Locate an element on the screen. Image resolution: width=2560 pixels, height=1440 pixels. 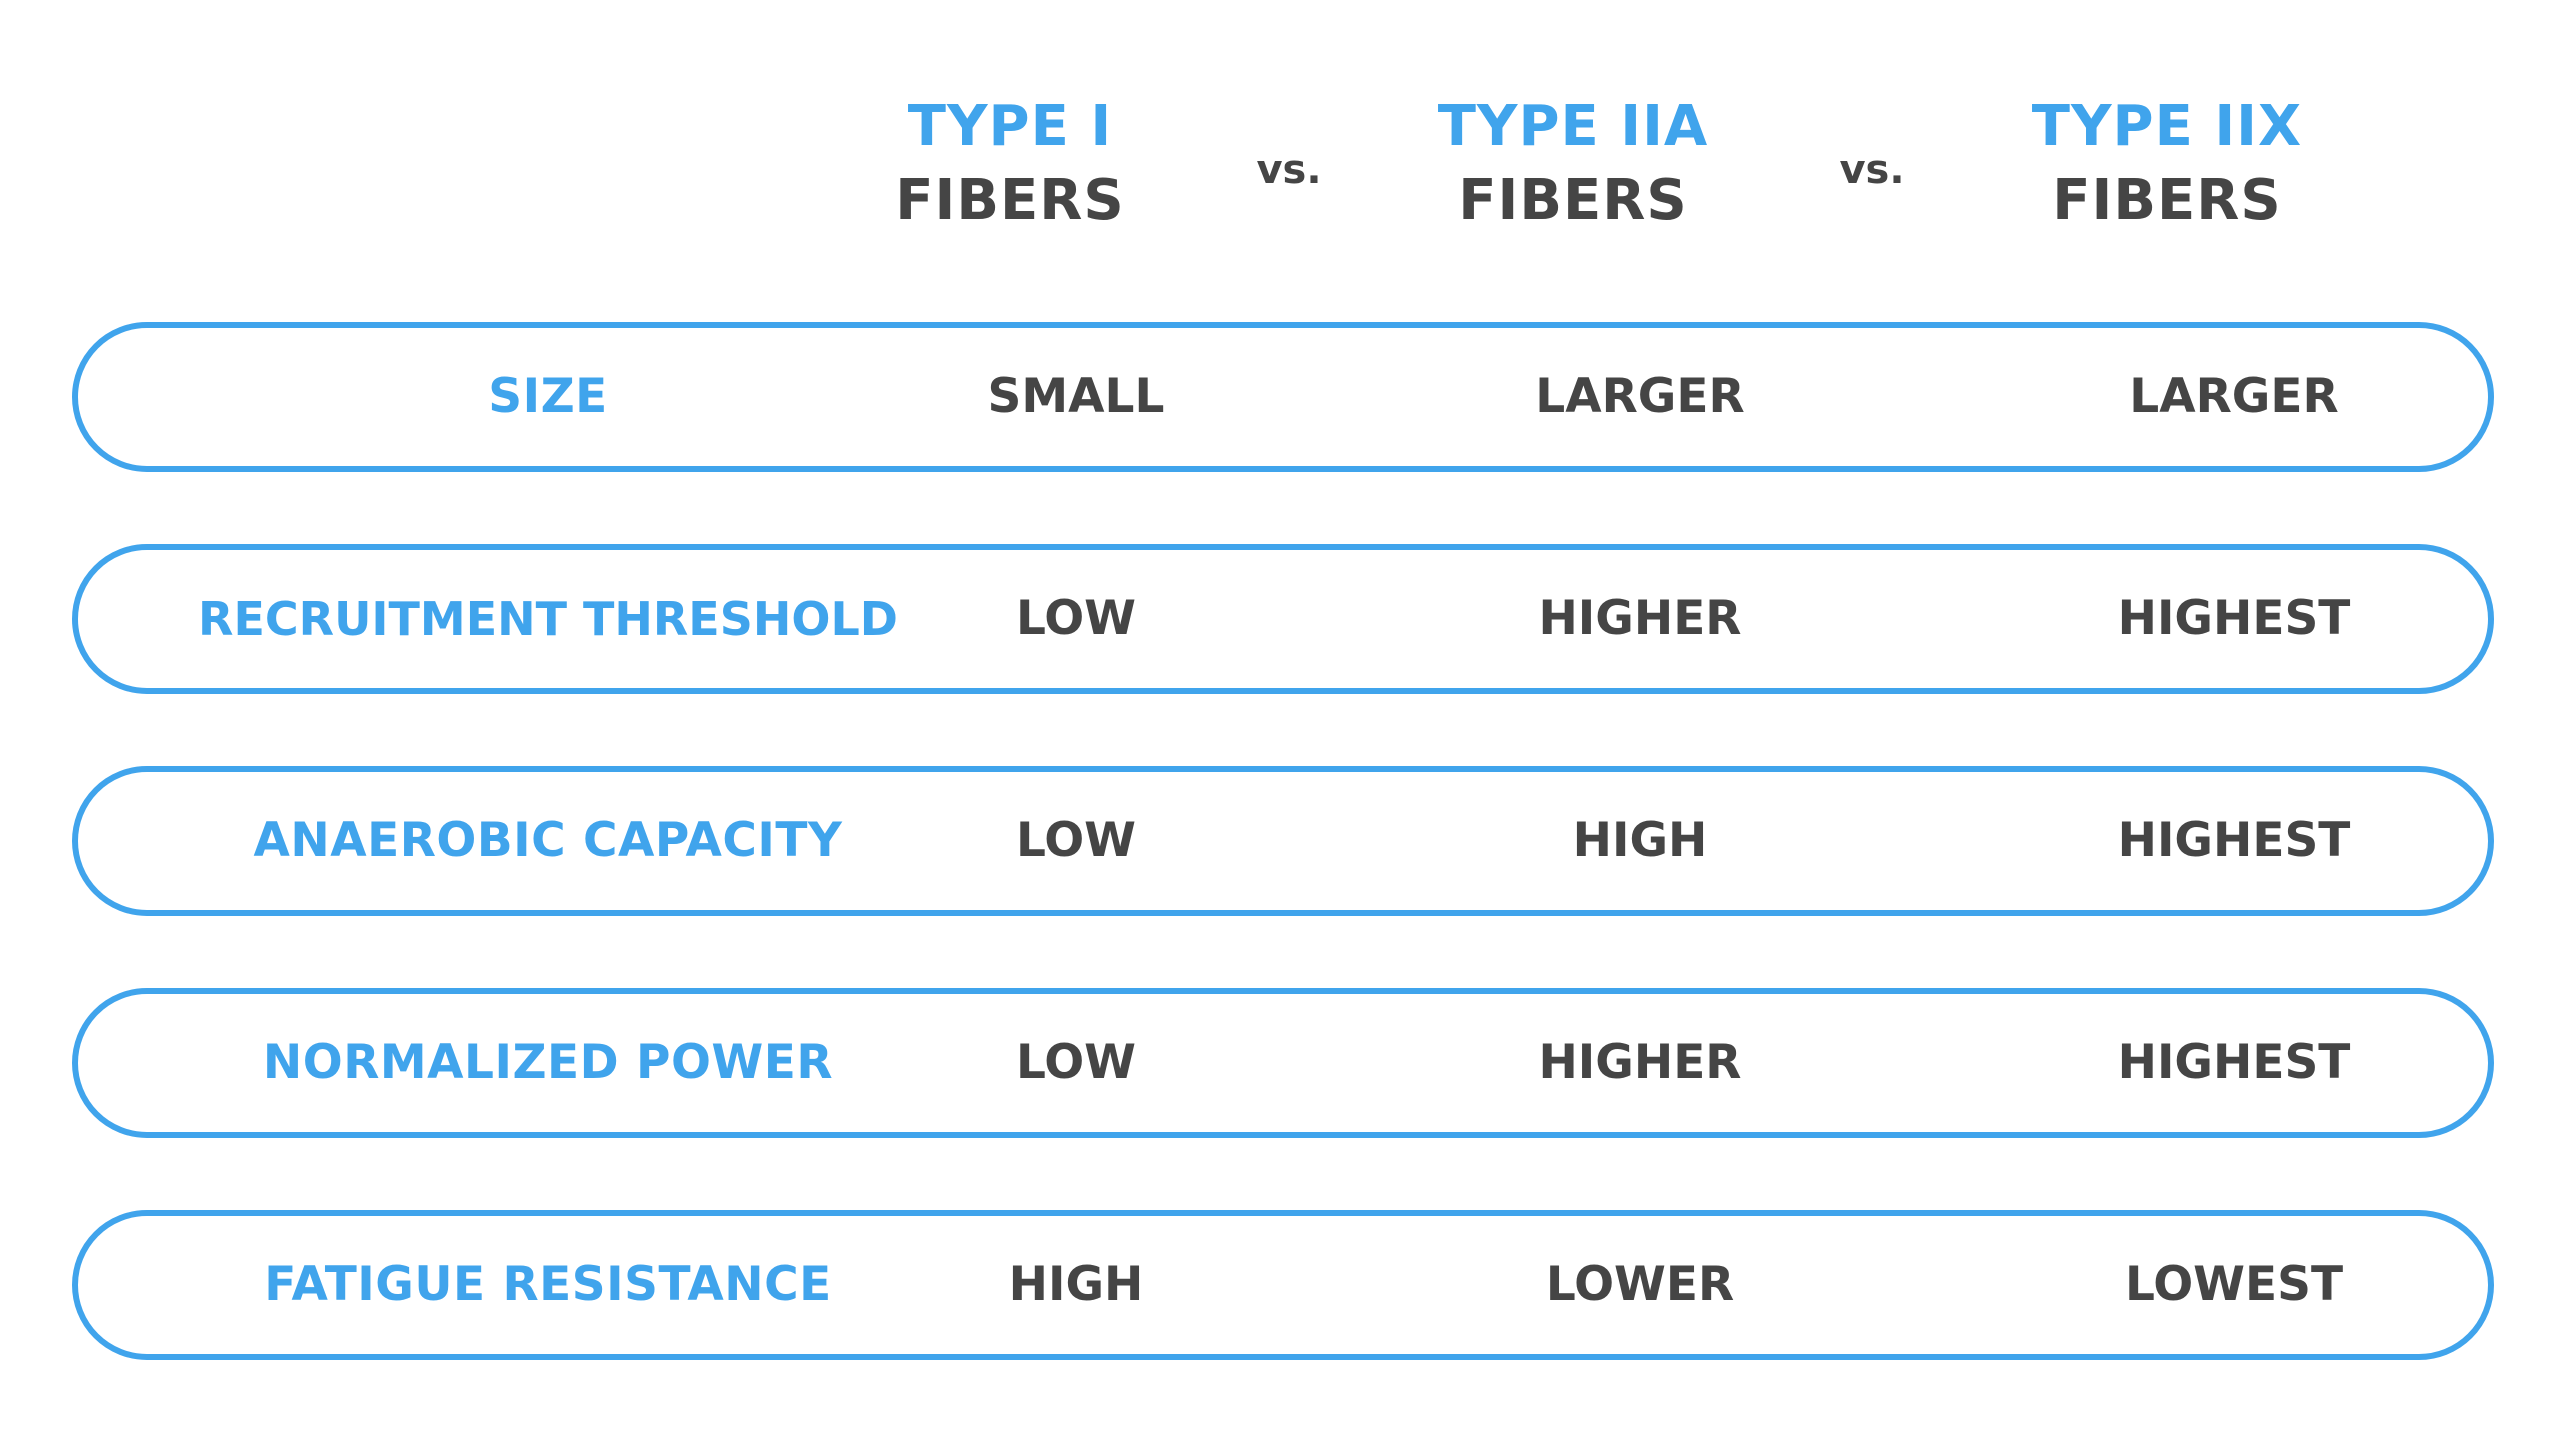
row-label: ANAEROBIC CAPACITY is located at coordinates (548, 840).